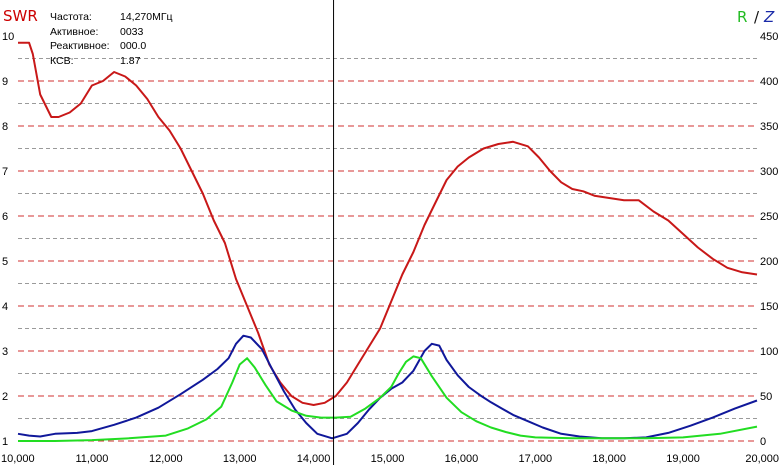 This screenshot has height=465, width=780. Describe the element at coordinates (132, 32) in the screenshot. I see `active-value: 0033` at that location.